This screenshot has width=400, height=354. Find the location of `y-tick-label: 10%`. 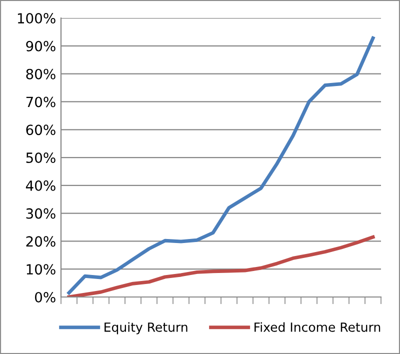

y-tick-label: 10% is located at coordinates (41, 269).